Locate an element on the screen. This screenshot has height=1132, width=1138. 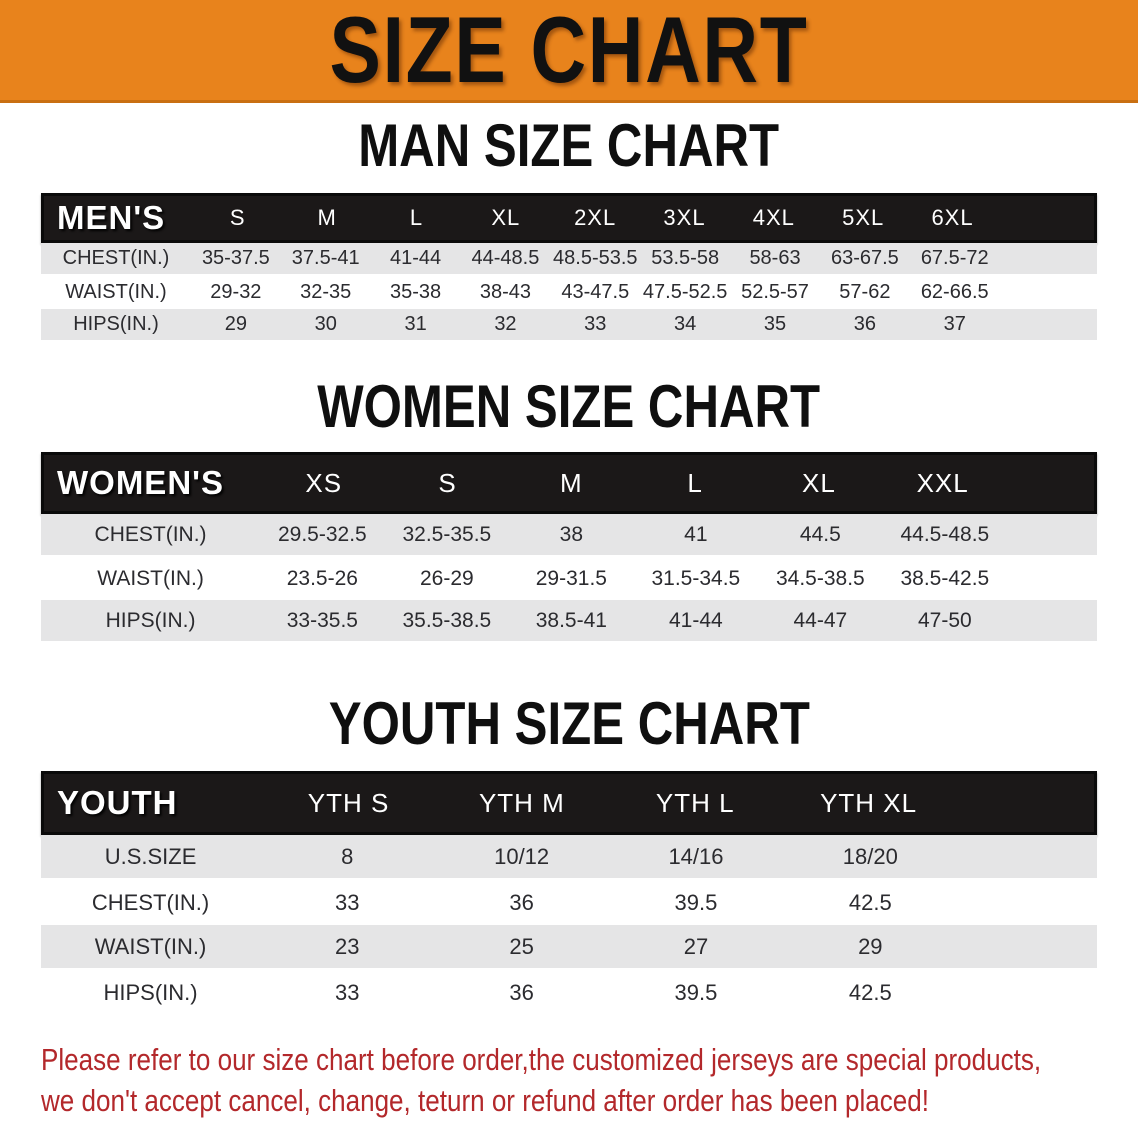
table-row: WAIST(IN.) 23 25 27 29 is located at coordinates (569, 947).